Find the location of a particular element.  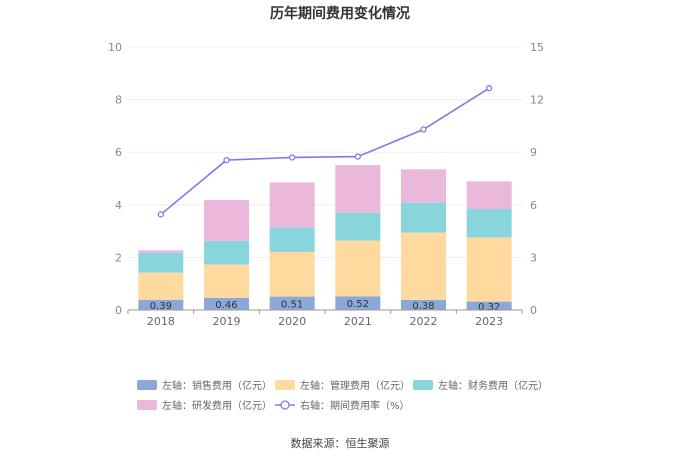

right-axis: 0 3 6 9 12 15 is located at coordinates (537, 179).